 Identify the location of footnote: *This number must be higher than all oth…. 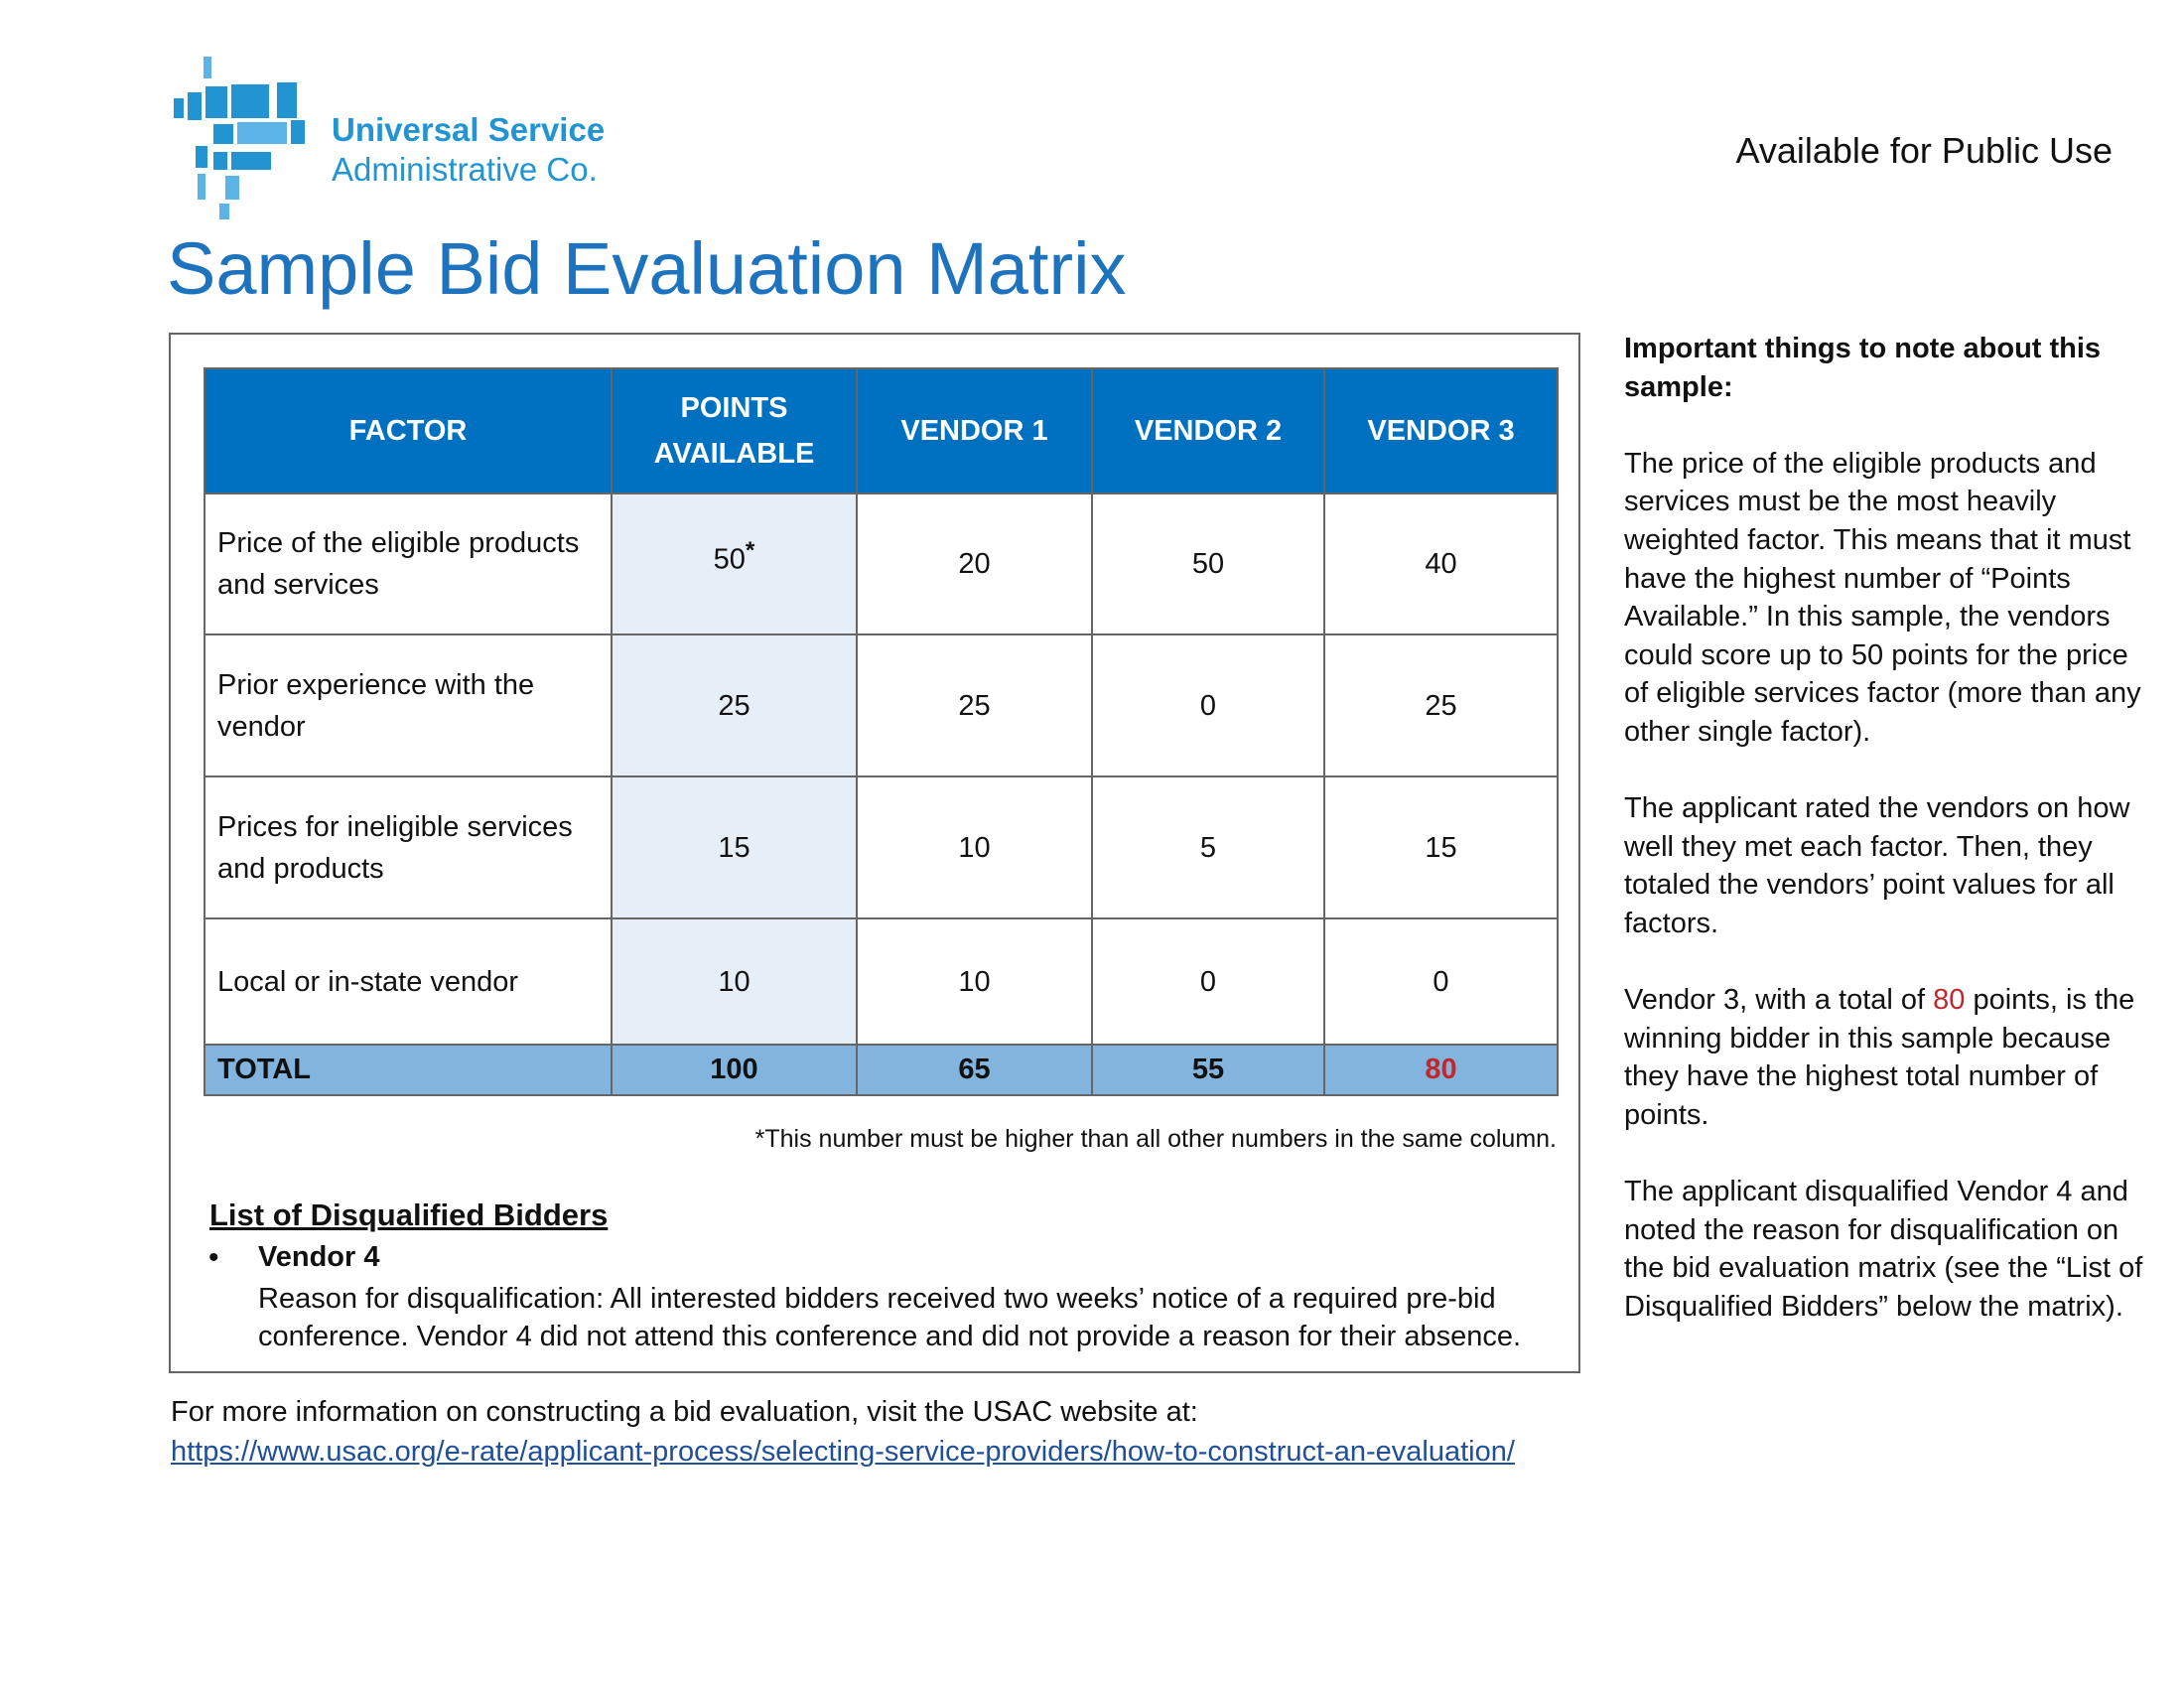
(1155, 1139).